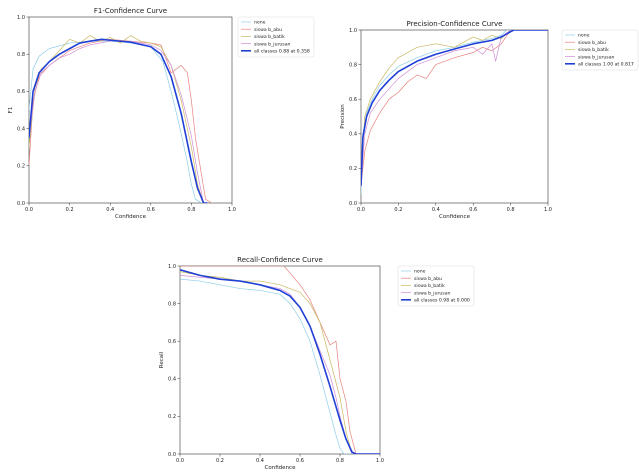 This screenshot has height=474, width=639. Describe the element at coordinates (130, 11) in the screenshot. I see `chart-title: F1-Confidence Curve` at that location.